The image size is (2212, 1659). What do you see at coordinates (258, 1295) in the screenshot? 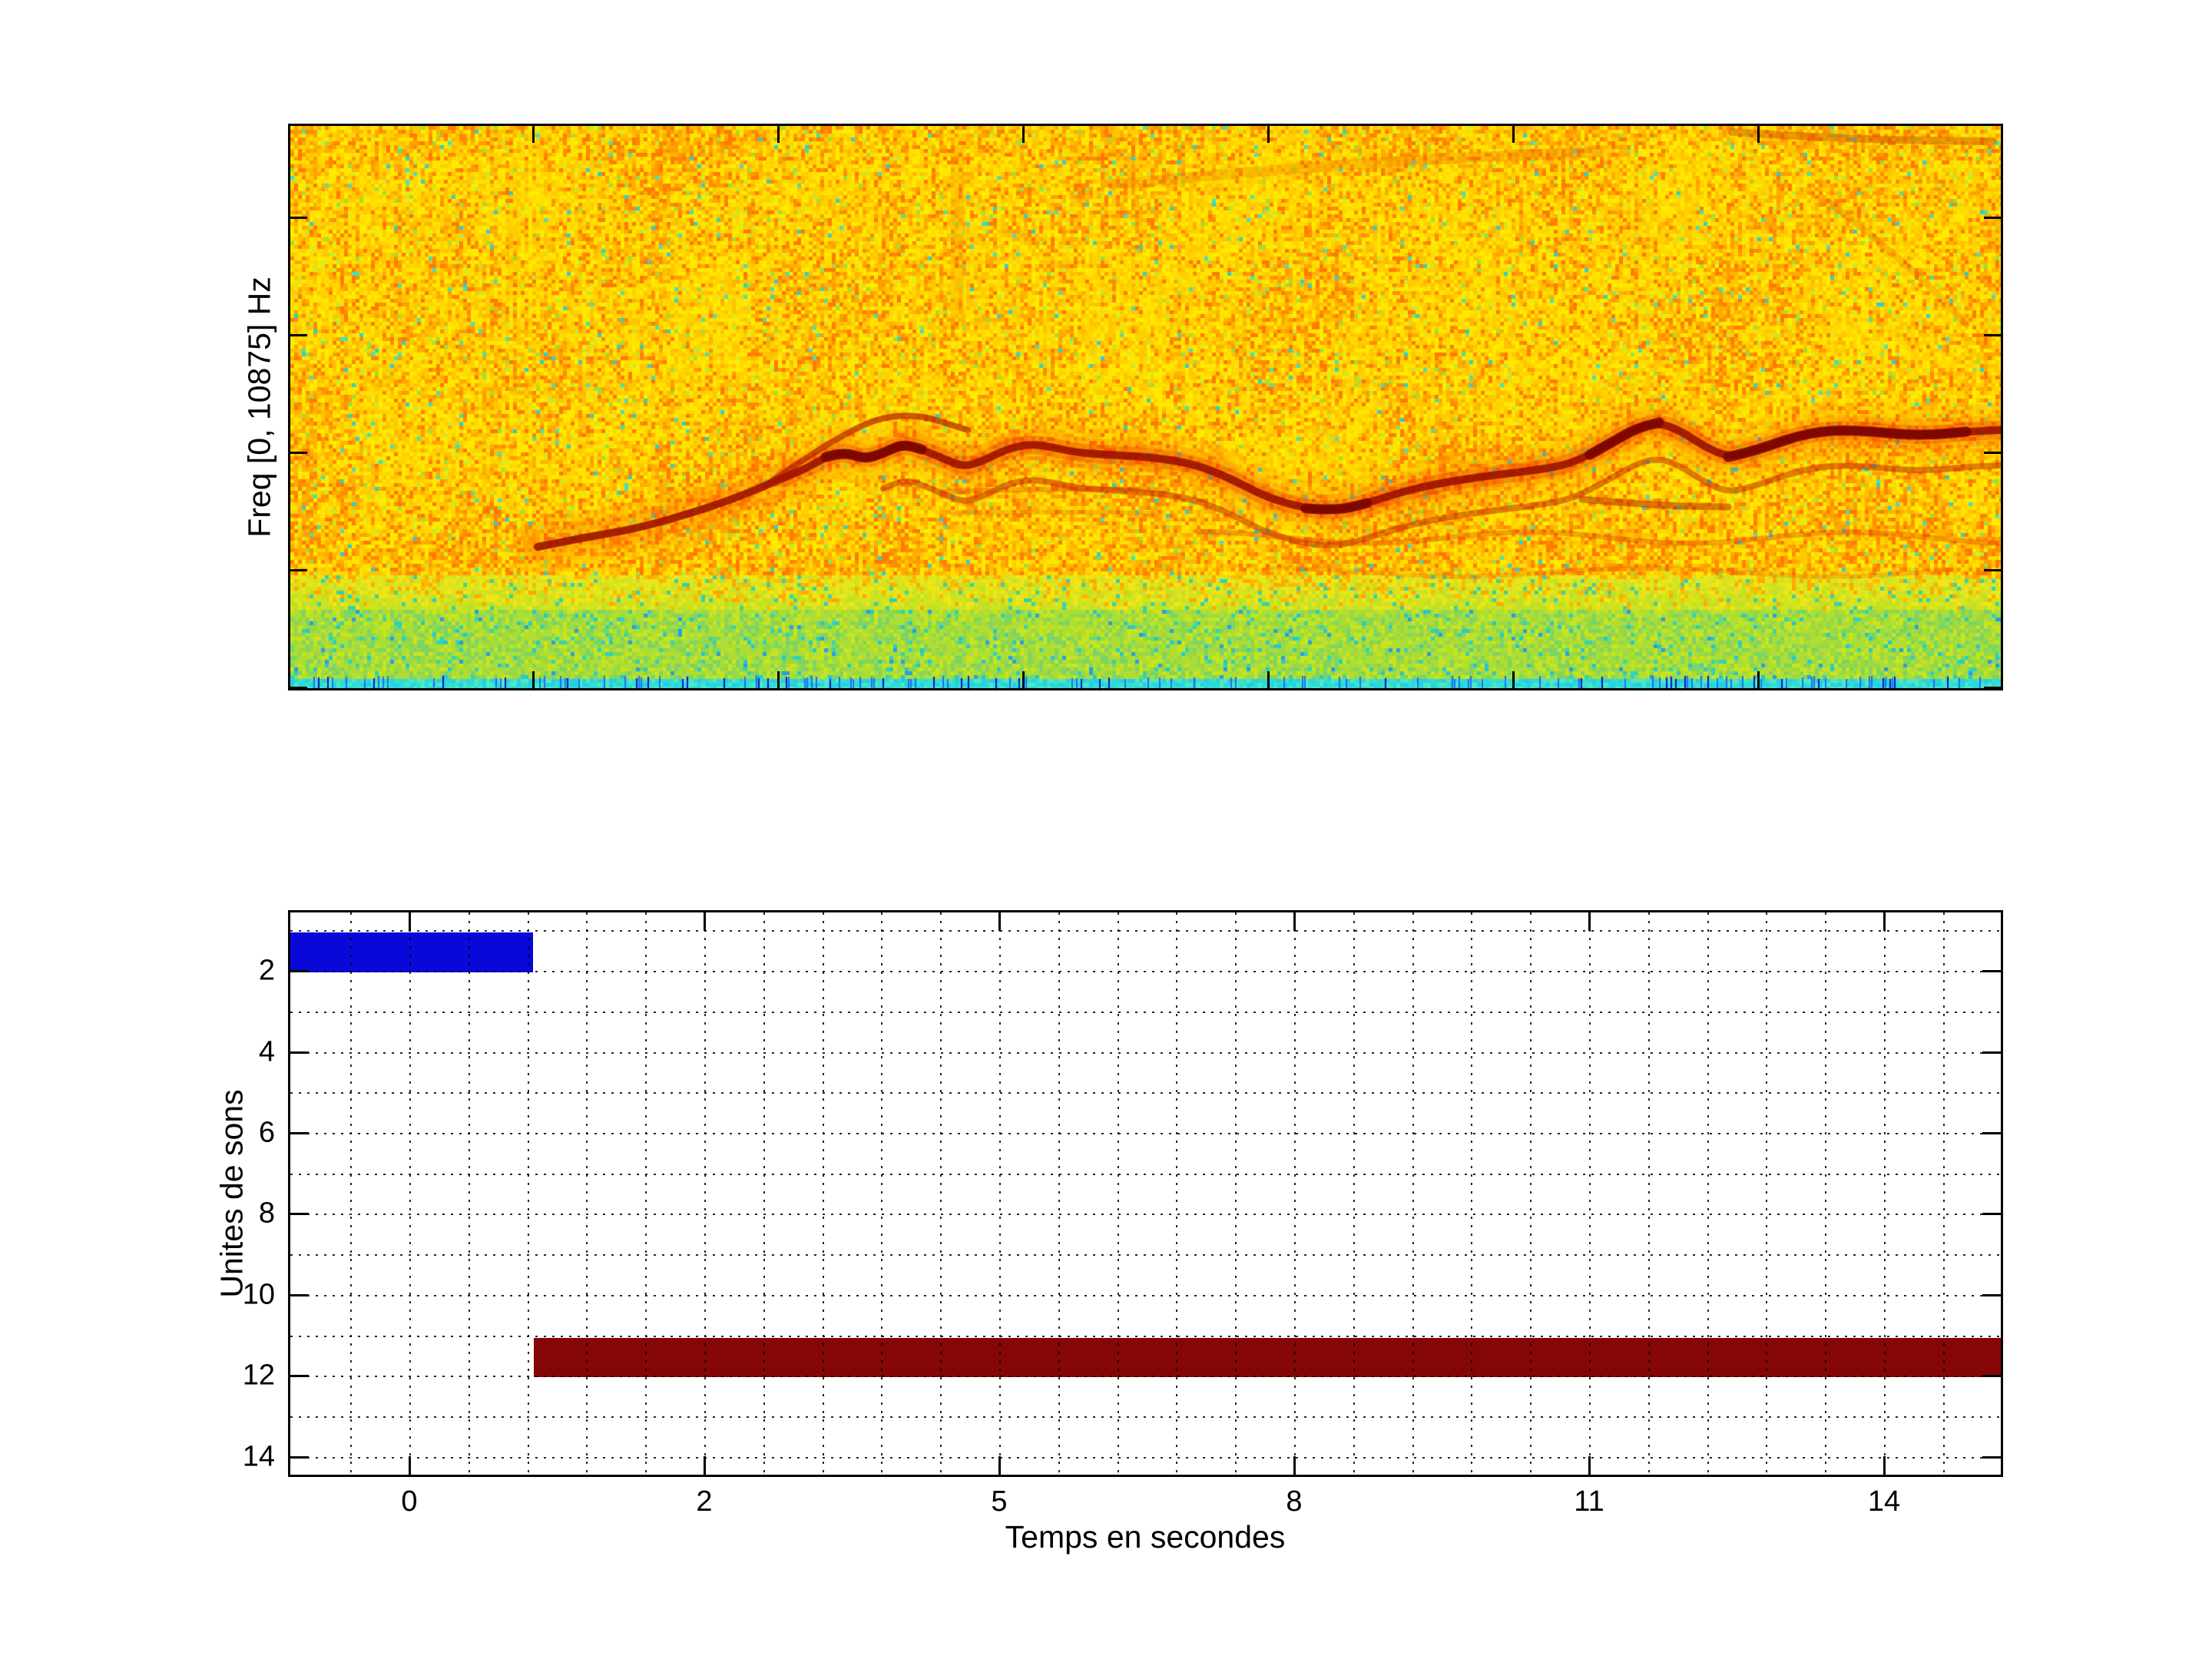
I see `y-tick-label: 10` at bounding box center [258, 1295].